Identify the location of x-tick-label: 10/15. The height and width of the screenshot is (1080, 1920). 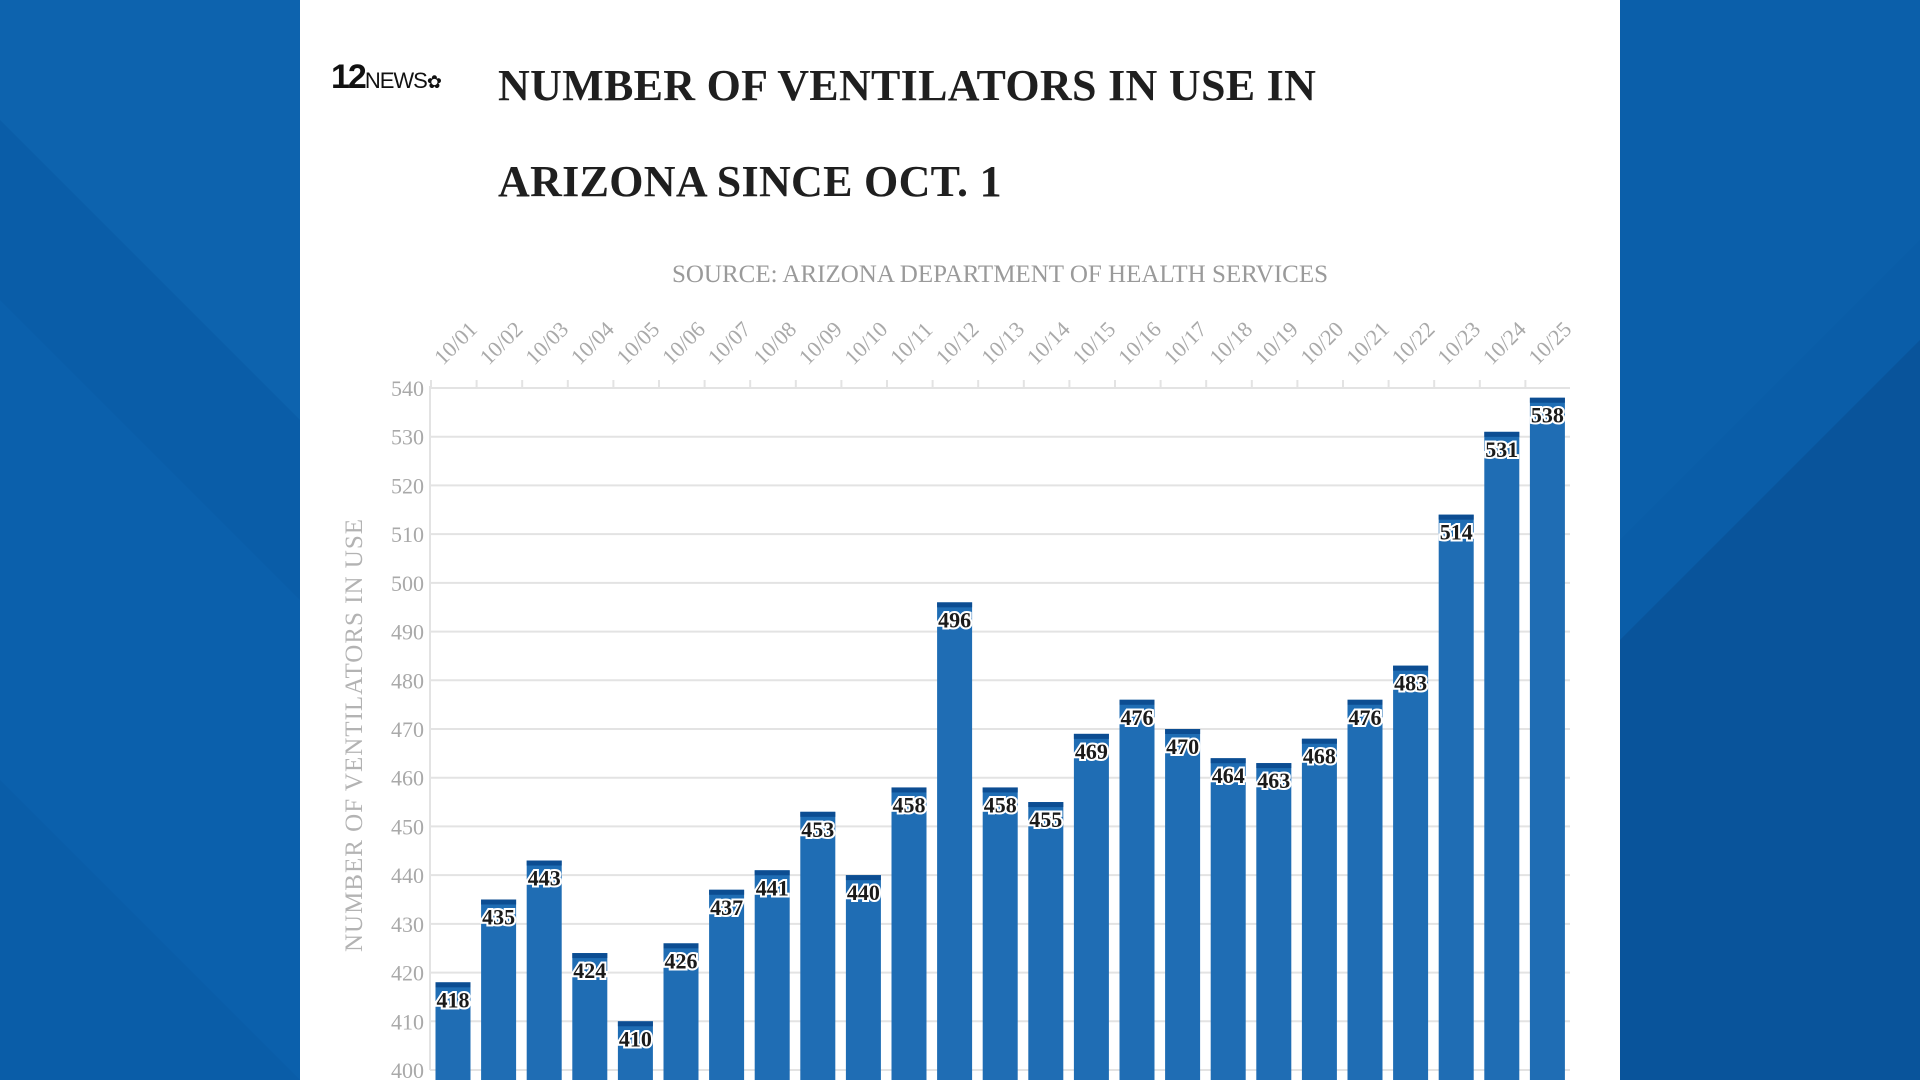
(1093, 342).